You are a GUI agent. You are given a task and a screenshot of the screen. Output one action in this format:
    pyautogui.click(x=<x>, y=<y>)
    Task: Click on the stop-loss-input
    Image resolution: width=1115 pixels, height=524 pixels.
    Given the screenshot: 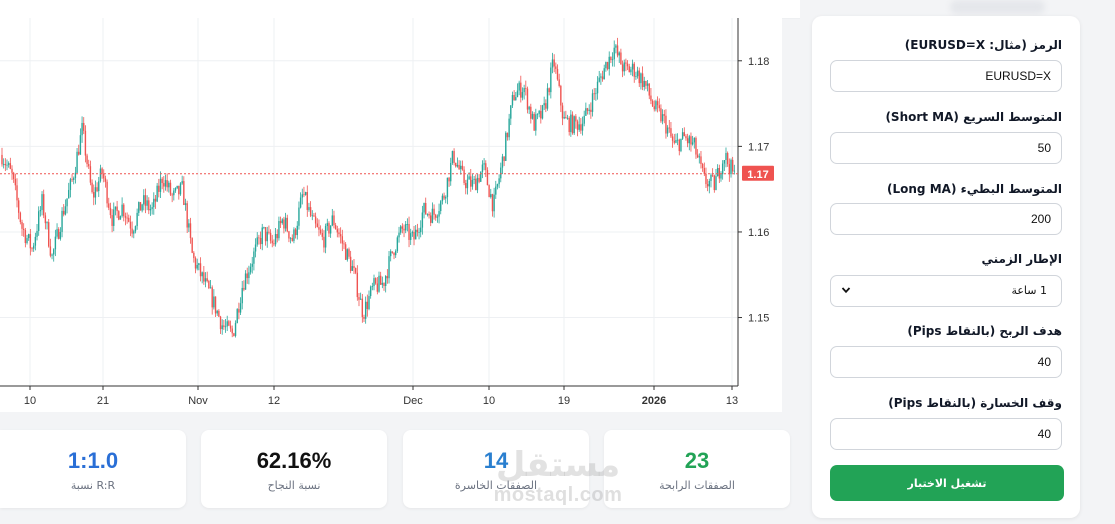 What is the action you would take?
    pyautogui.click(x=946, y=434)
    